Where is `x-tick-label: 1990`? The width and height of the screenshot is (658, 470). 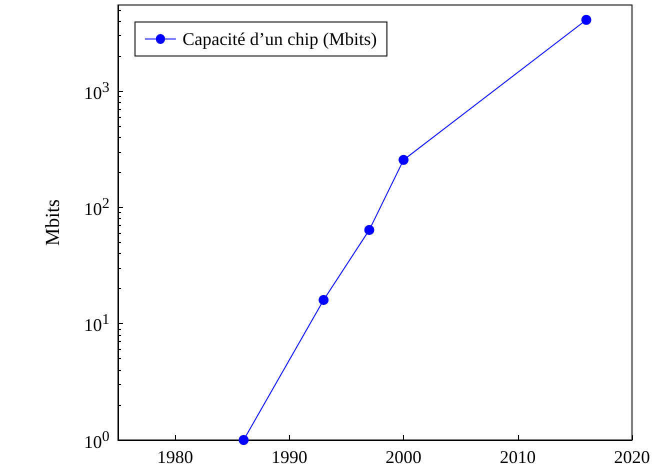
x-tick-label: 1990 is located at coordinates (289, 457).